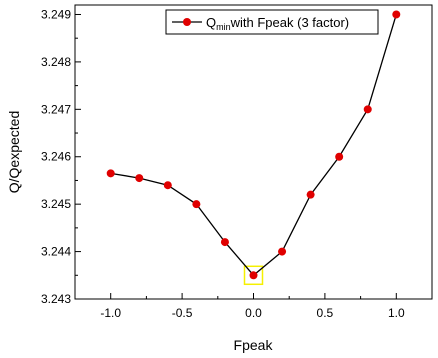 The width and height of the screenshot is (438, 358). I want to click on x-axis: -1.0 -0.5 0.0 0.5 1.0, so click(252, 306).